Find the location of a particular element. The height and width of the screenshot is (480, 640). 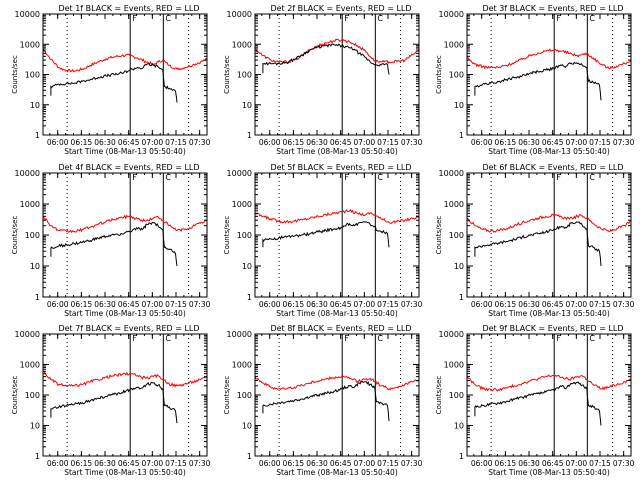

chart-title: Det 4f BLACK = Events, RED = LLD is located at coordinates (128, 167).